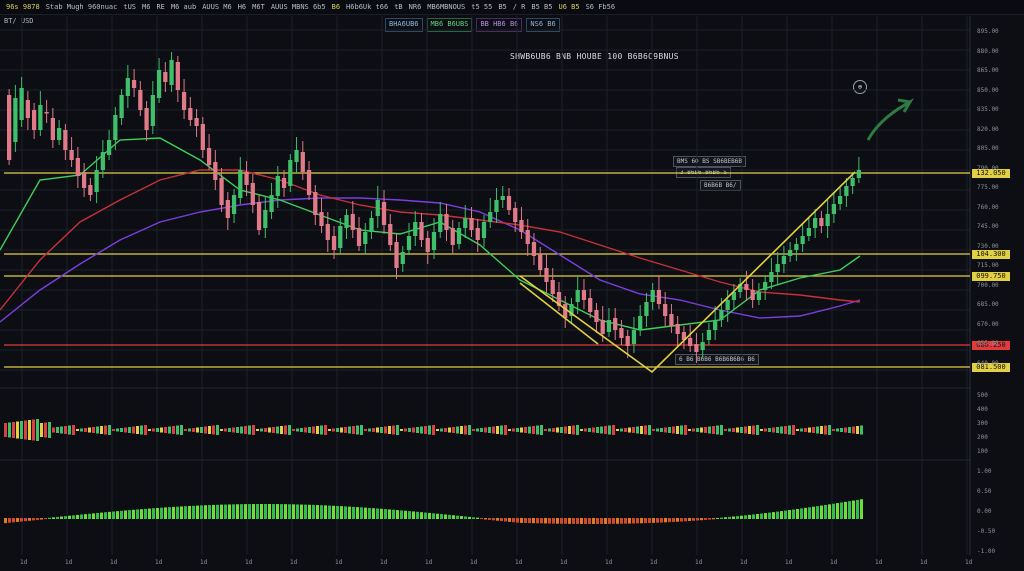  I want to click on toolbar-item: S6 Fb56, so click(600, 7).